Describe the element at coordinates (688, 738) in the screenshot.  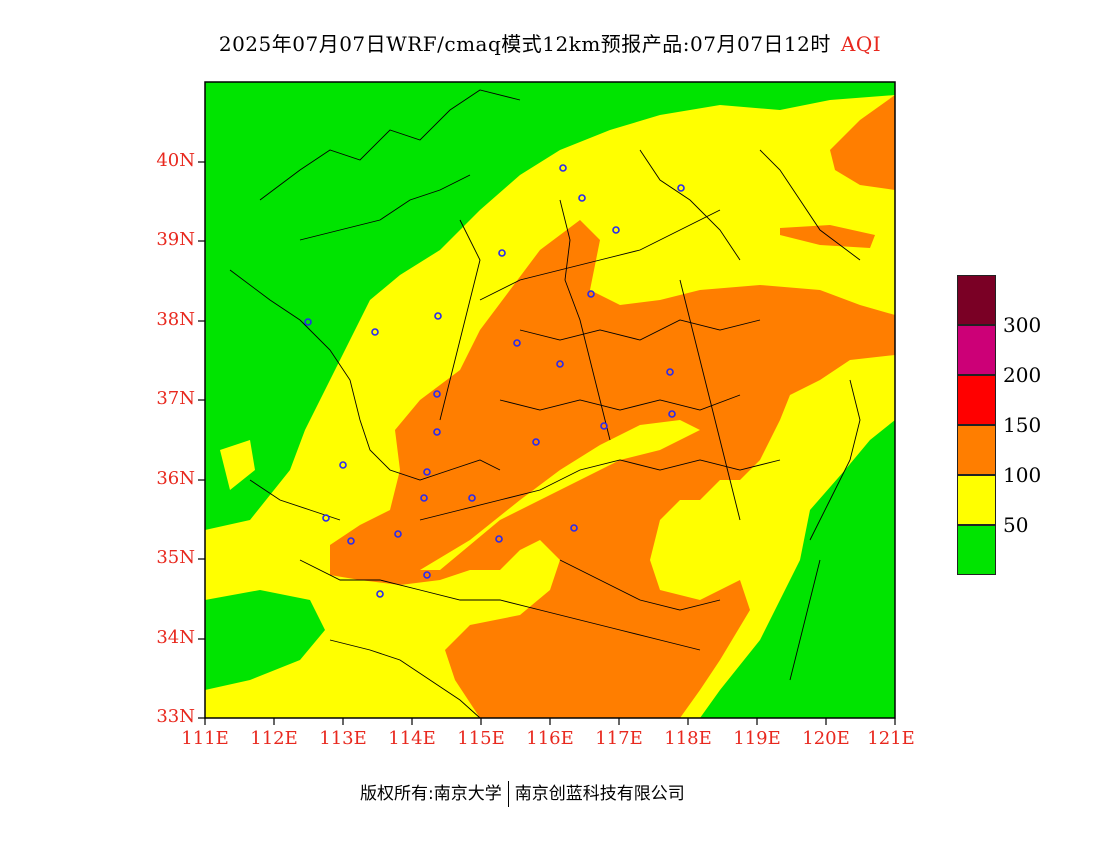
I see `lon-label-118e: 118E` at that location.